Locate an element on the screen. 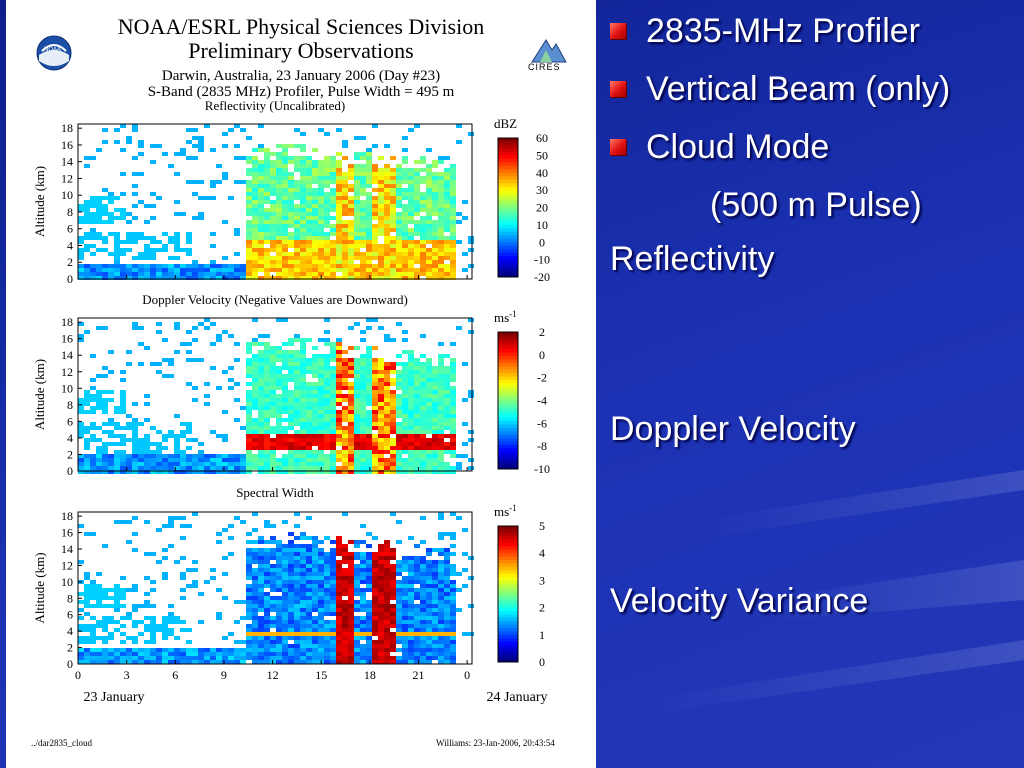  colorbar-tick-label: -4 is located at coordinates (542, 401).